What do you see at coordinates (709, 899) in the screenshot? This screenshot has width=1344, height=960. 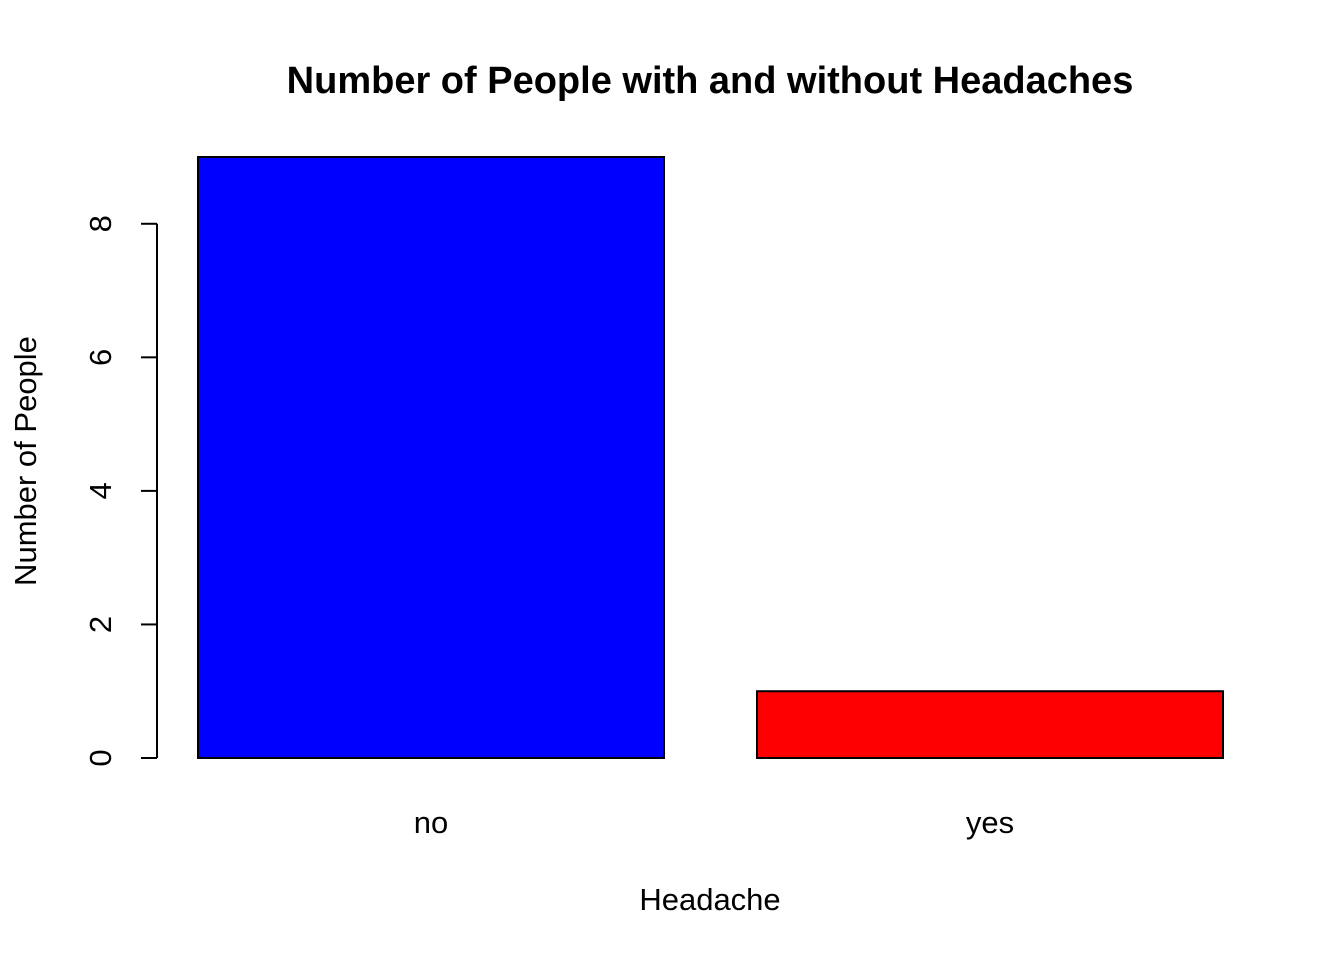 I see `x-axis-label: Headache` at bounding box center [709, 899].